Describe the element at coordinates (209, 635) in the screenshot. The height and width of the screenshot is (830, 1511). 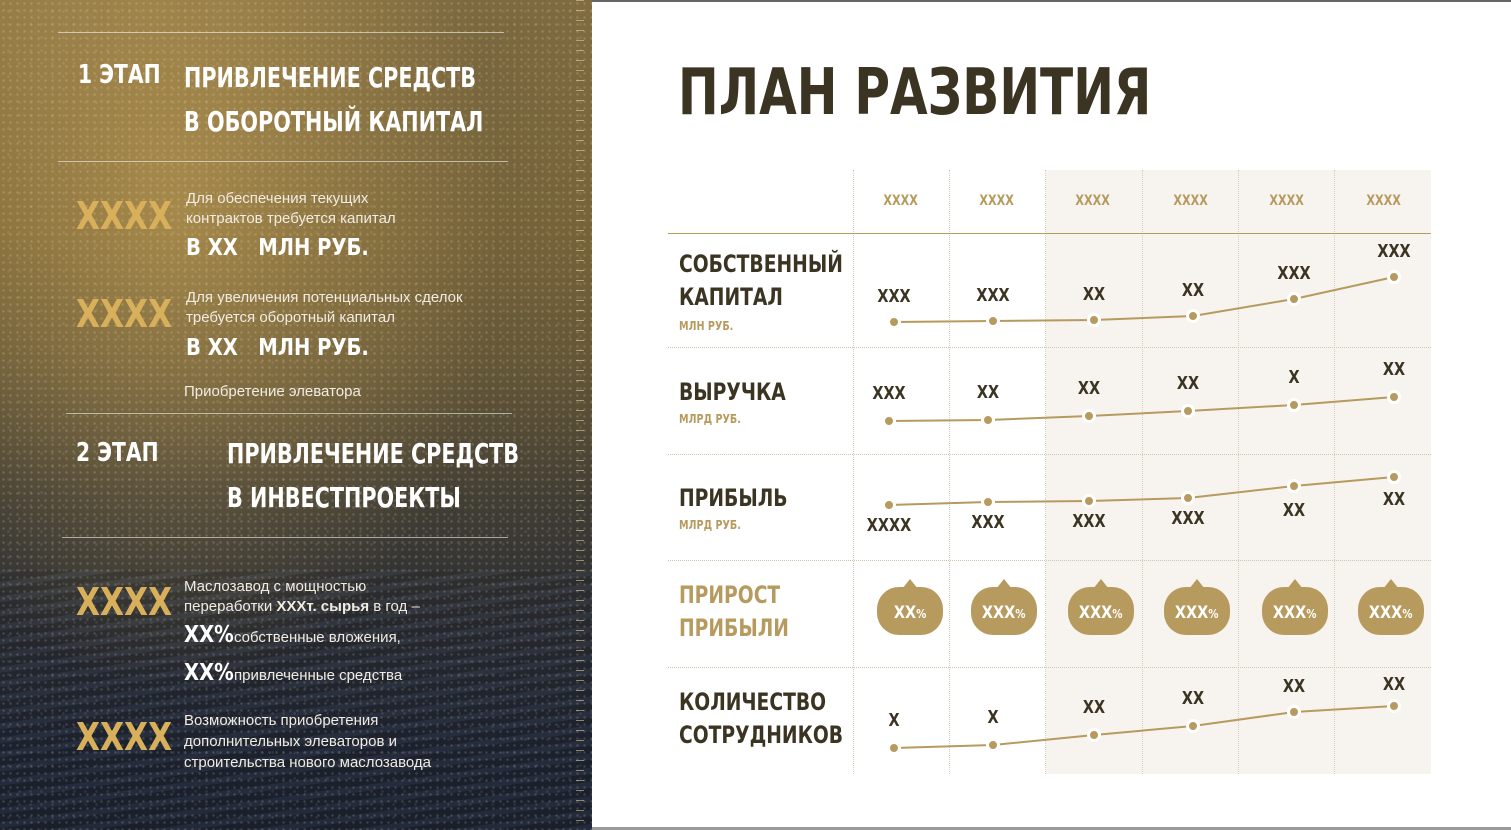
I see `block3-pct1: XX%` at that location.